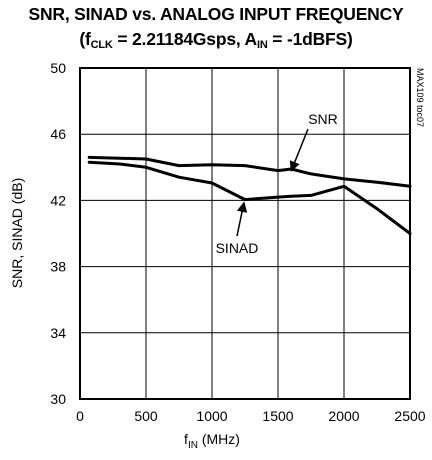 This screenshot has width=432, height=460. What do you see at coordinates (211, 416) in the screenshot?
I see `x-tick-label: 1000` at bounding box center [211, 416].